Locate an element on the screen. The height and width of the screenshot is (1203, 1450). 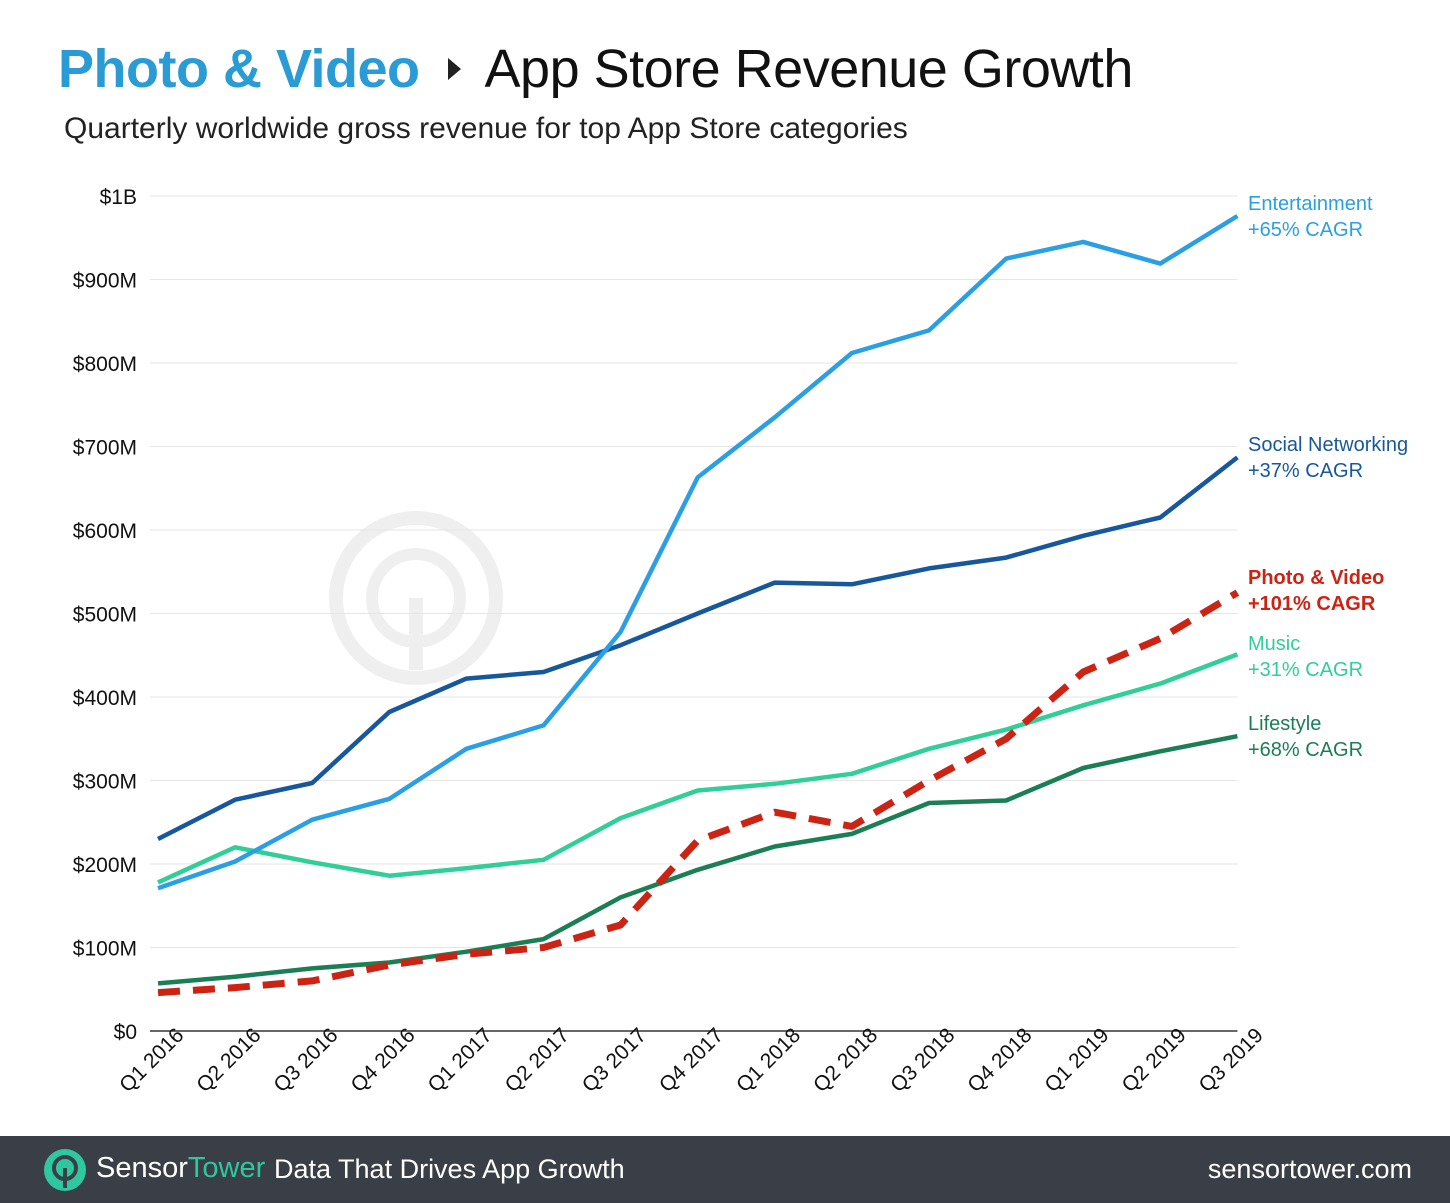
legend-cagr-social: +37% CAGR is located at coordinates (1305, 471).